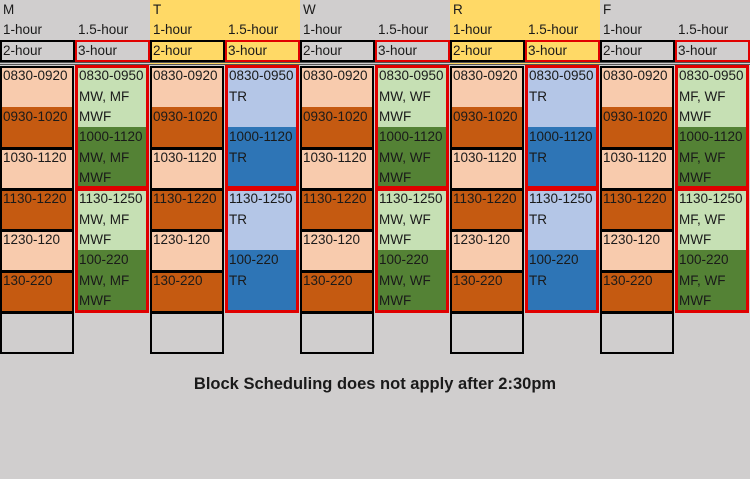 The width and height of the screenshot is (750, 479). I want to click on one-and-half-hour-slot: 1130-1250 MF, WF MWF, so click(712, 219).